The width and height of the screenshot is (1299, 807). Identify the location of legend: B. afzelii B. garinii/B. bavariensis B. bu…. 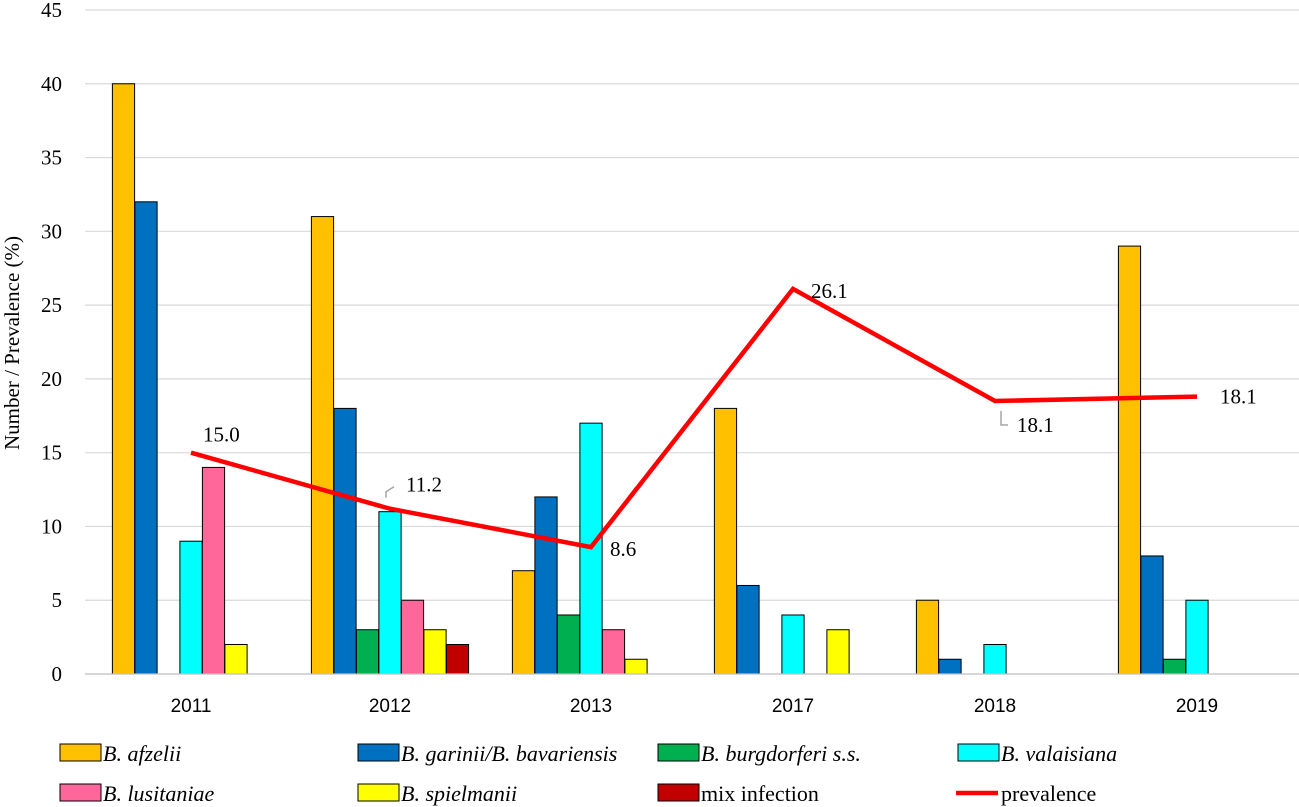
(588, 773).